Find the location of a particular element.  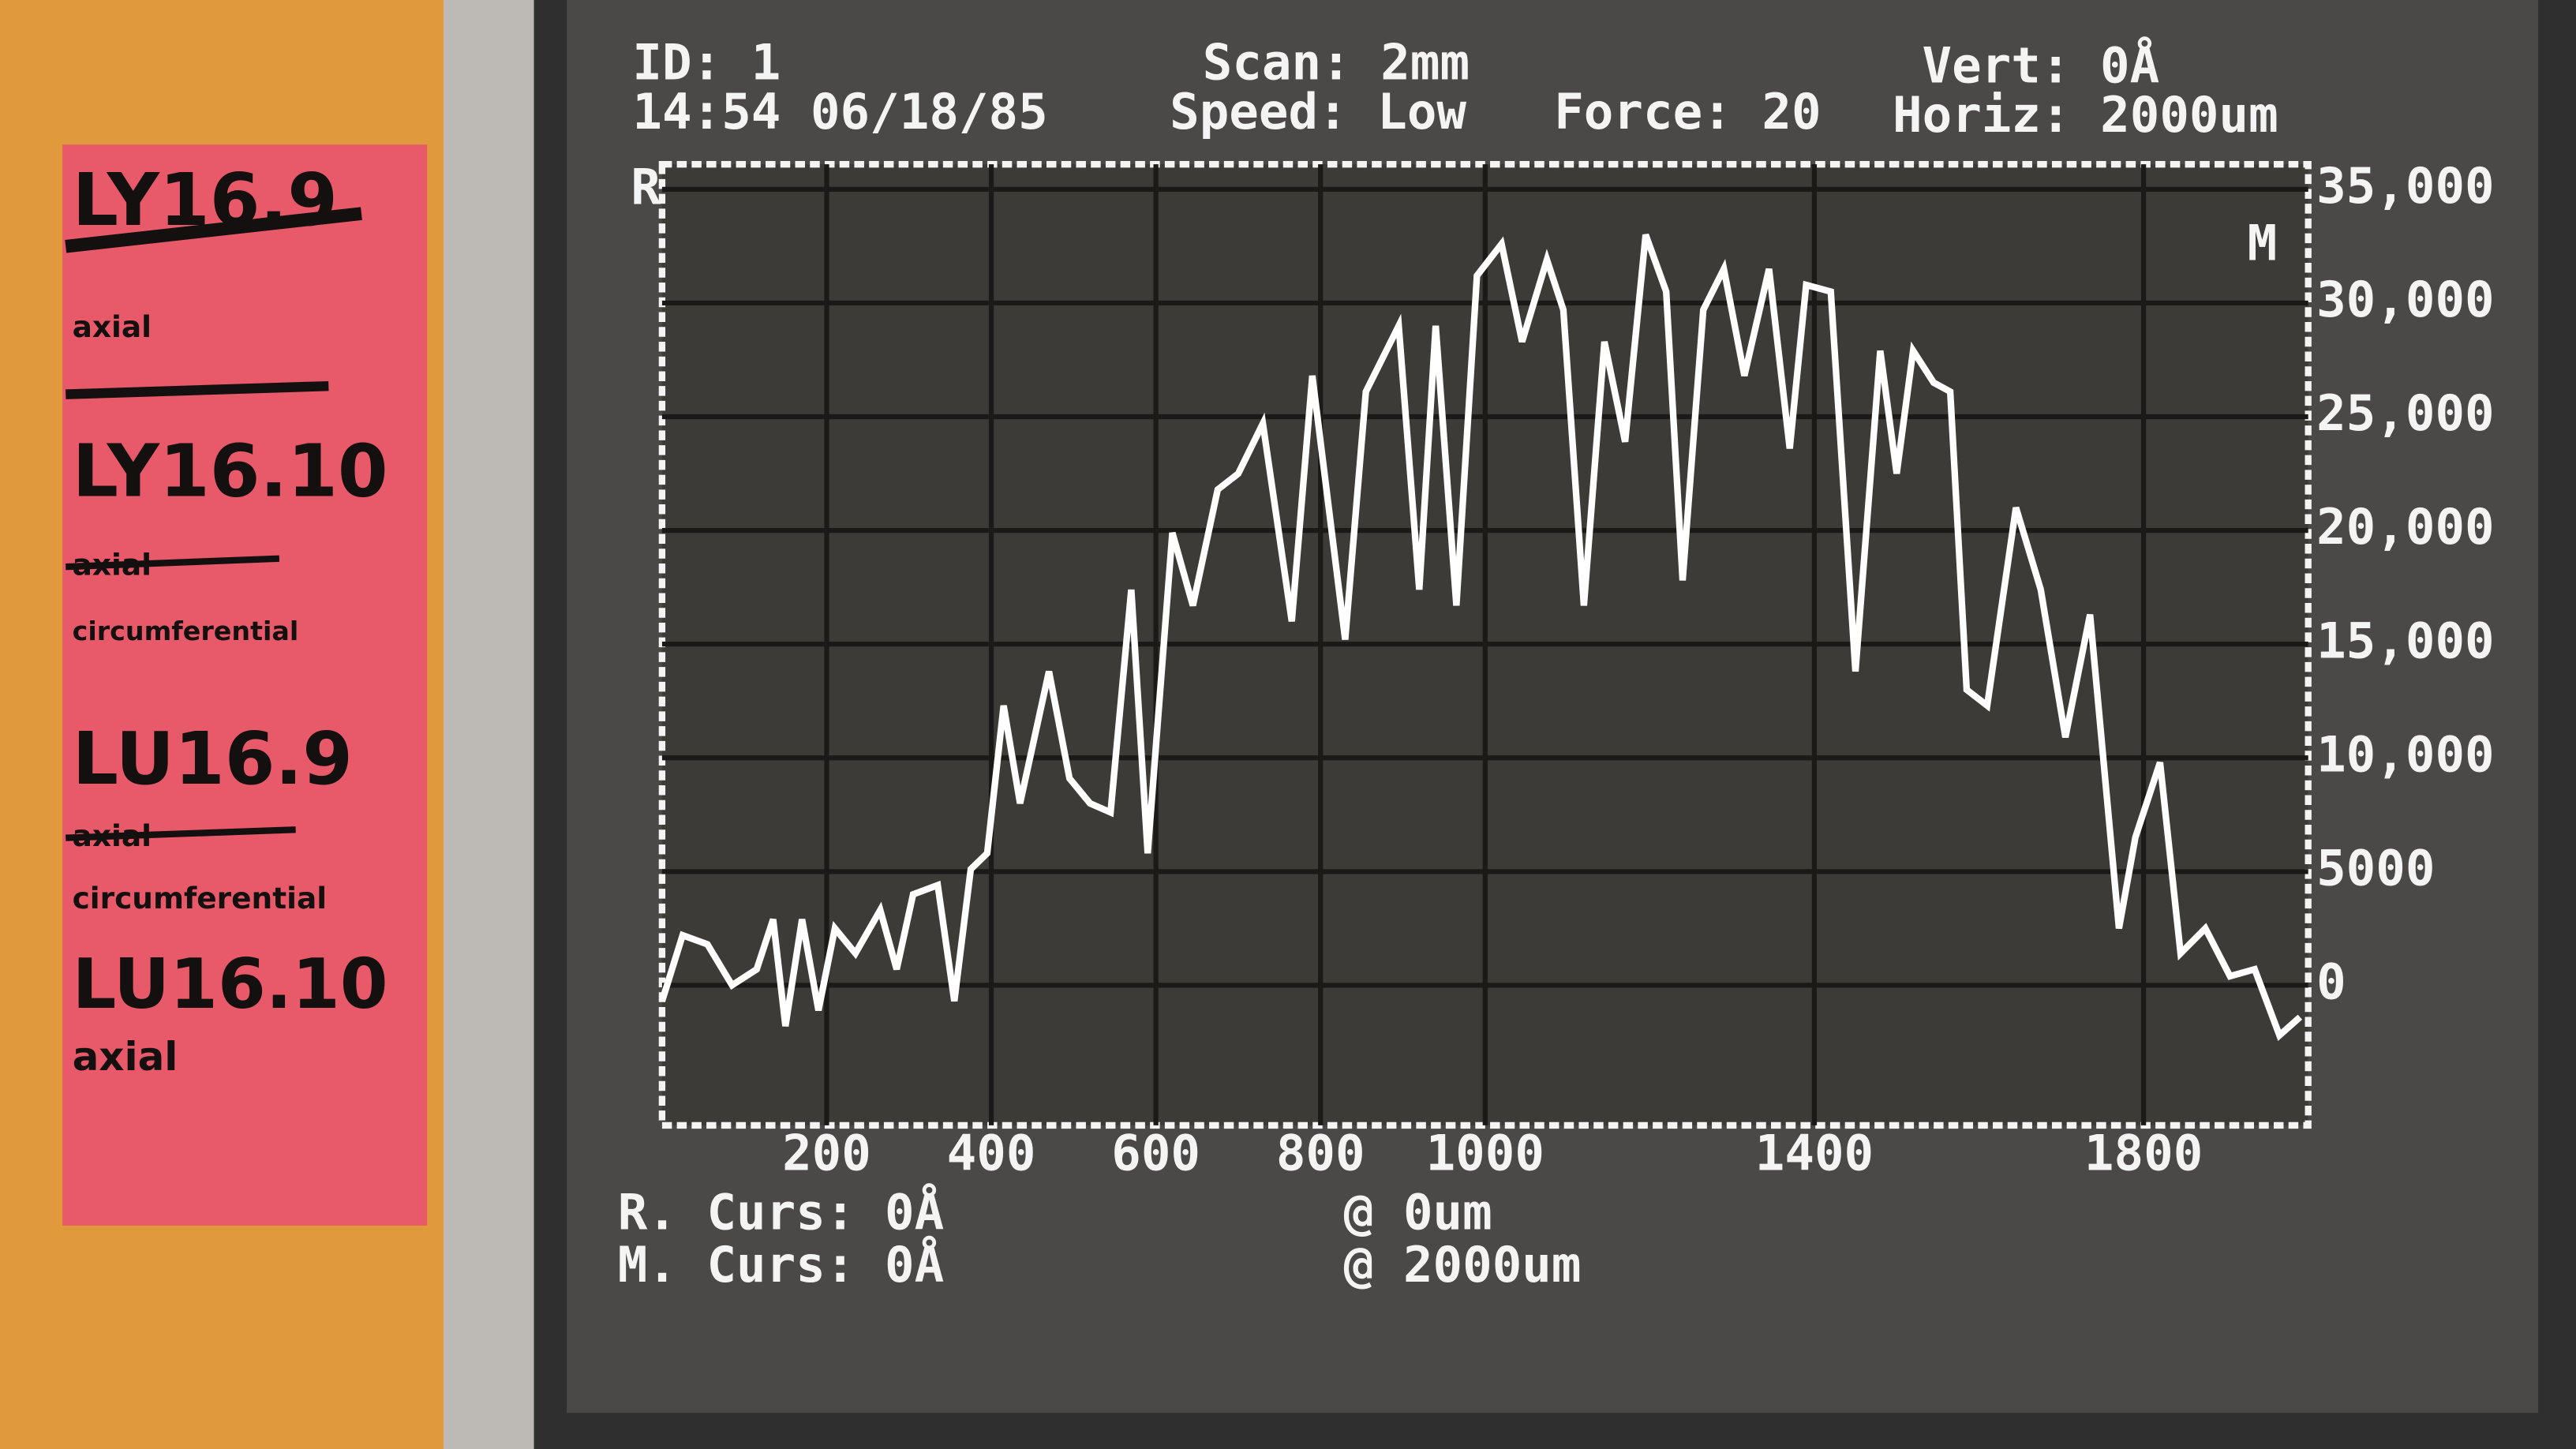

x-tick-label: 800 is located at coordinates (1320, 1153).